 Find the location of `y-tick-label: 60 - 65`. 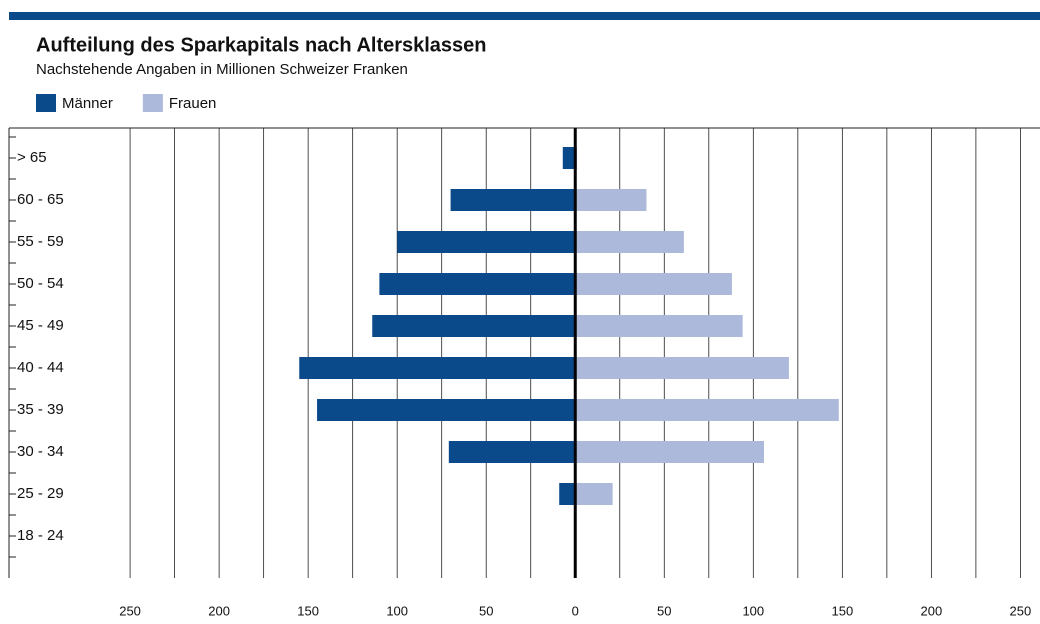

y-tick-label: 60 - 65 is located at coordinates (40, 199).